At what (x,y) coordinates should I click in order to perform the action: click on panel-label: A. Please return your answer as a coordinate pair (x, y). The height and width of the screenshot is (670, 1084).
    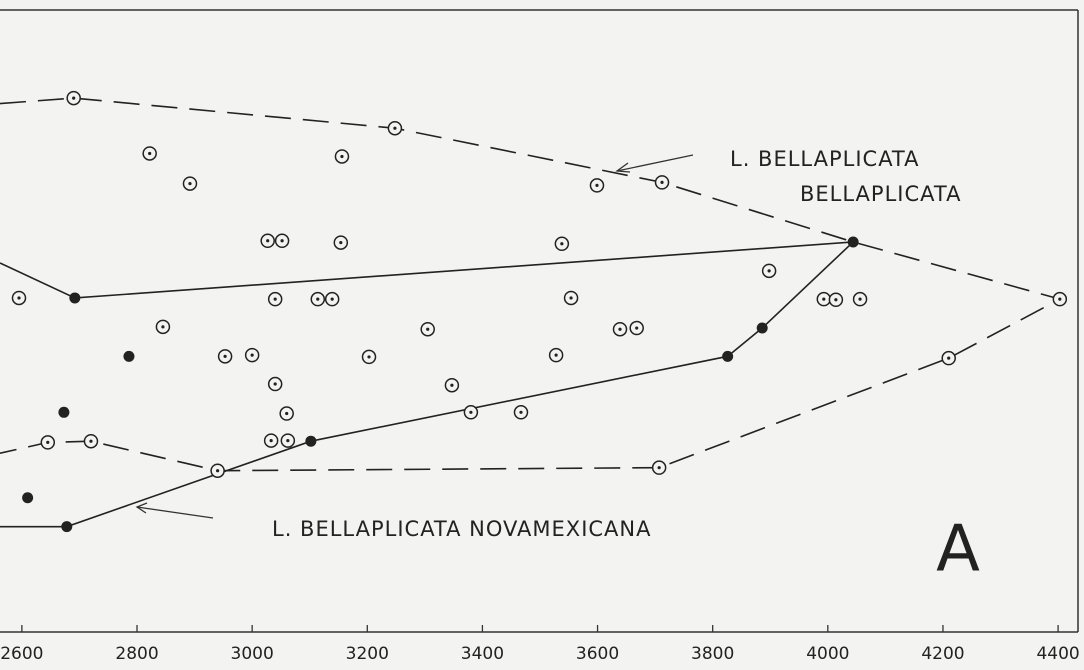
    Looking at the image, I should click on (958, 550).